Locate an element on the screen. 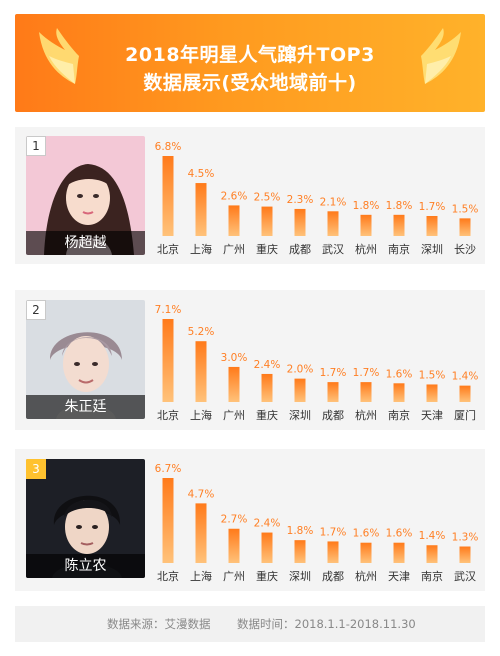 This screenshot has height=656, width=500. data-label: 2.5% is located at coordinates (267, 198).